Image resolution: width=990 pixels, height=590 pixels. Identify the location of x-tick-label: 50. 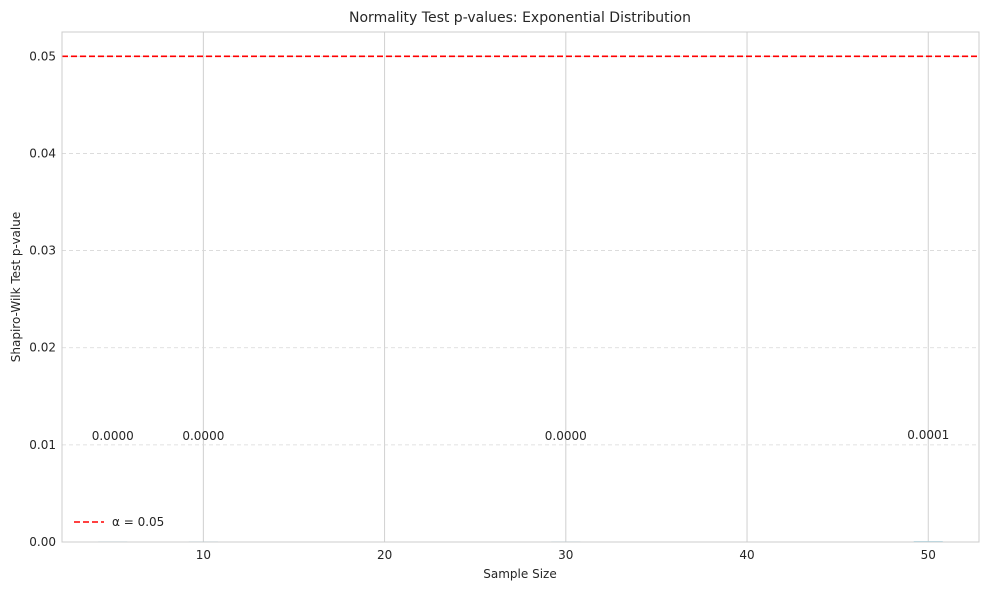
(928, 555).